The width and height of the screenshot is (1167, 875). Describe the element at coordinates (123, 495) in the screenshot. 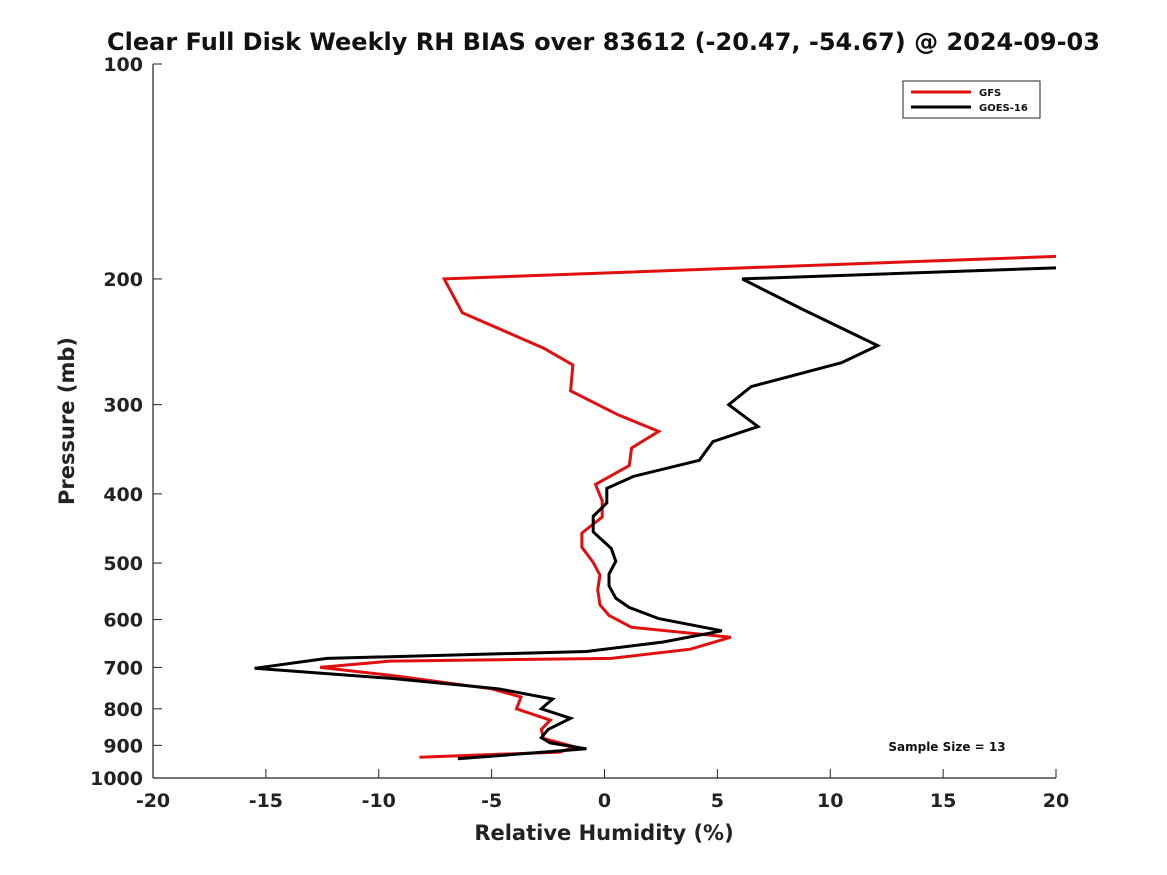

I see `y-tick-label: 400` at that location.